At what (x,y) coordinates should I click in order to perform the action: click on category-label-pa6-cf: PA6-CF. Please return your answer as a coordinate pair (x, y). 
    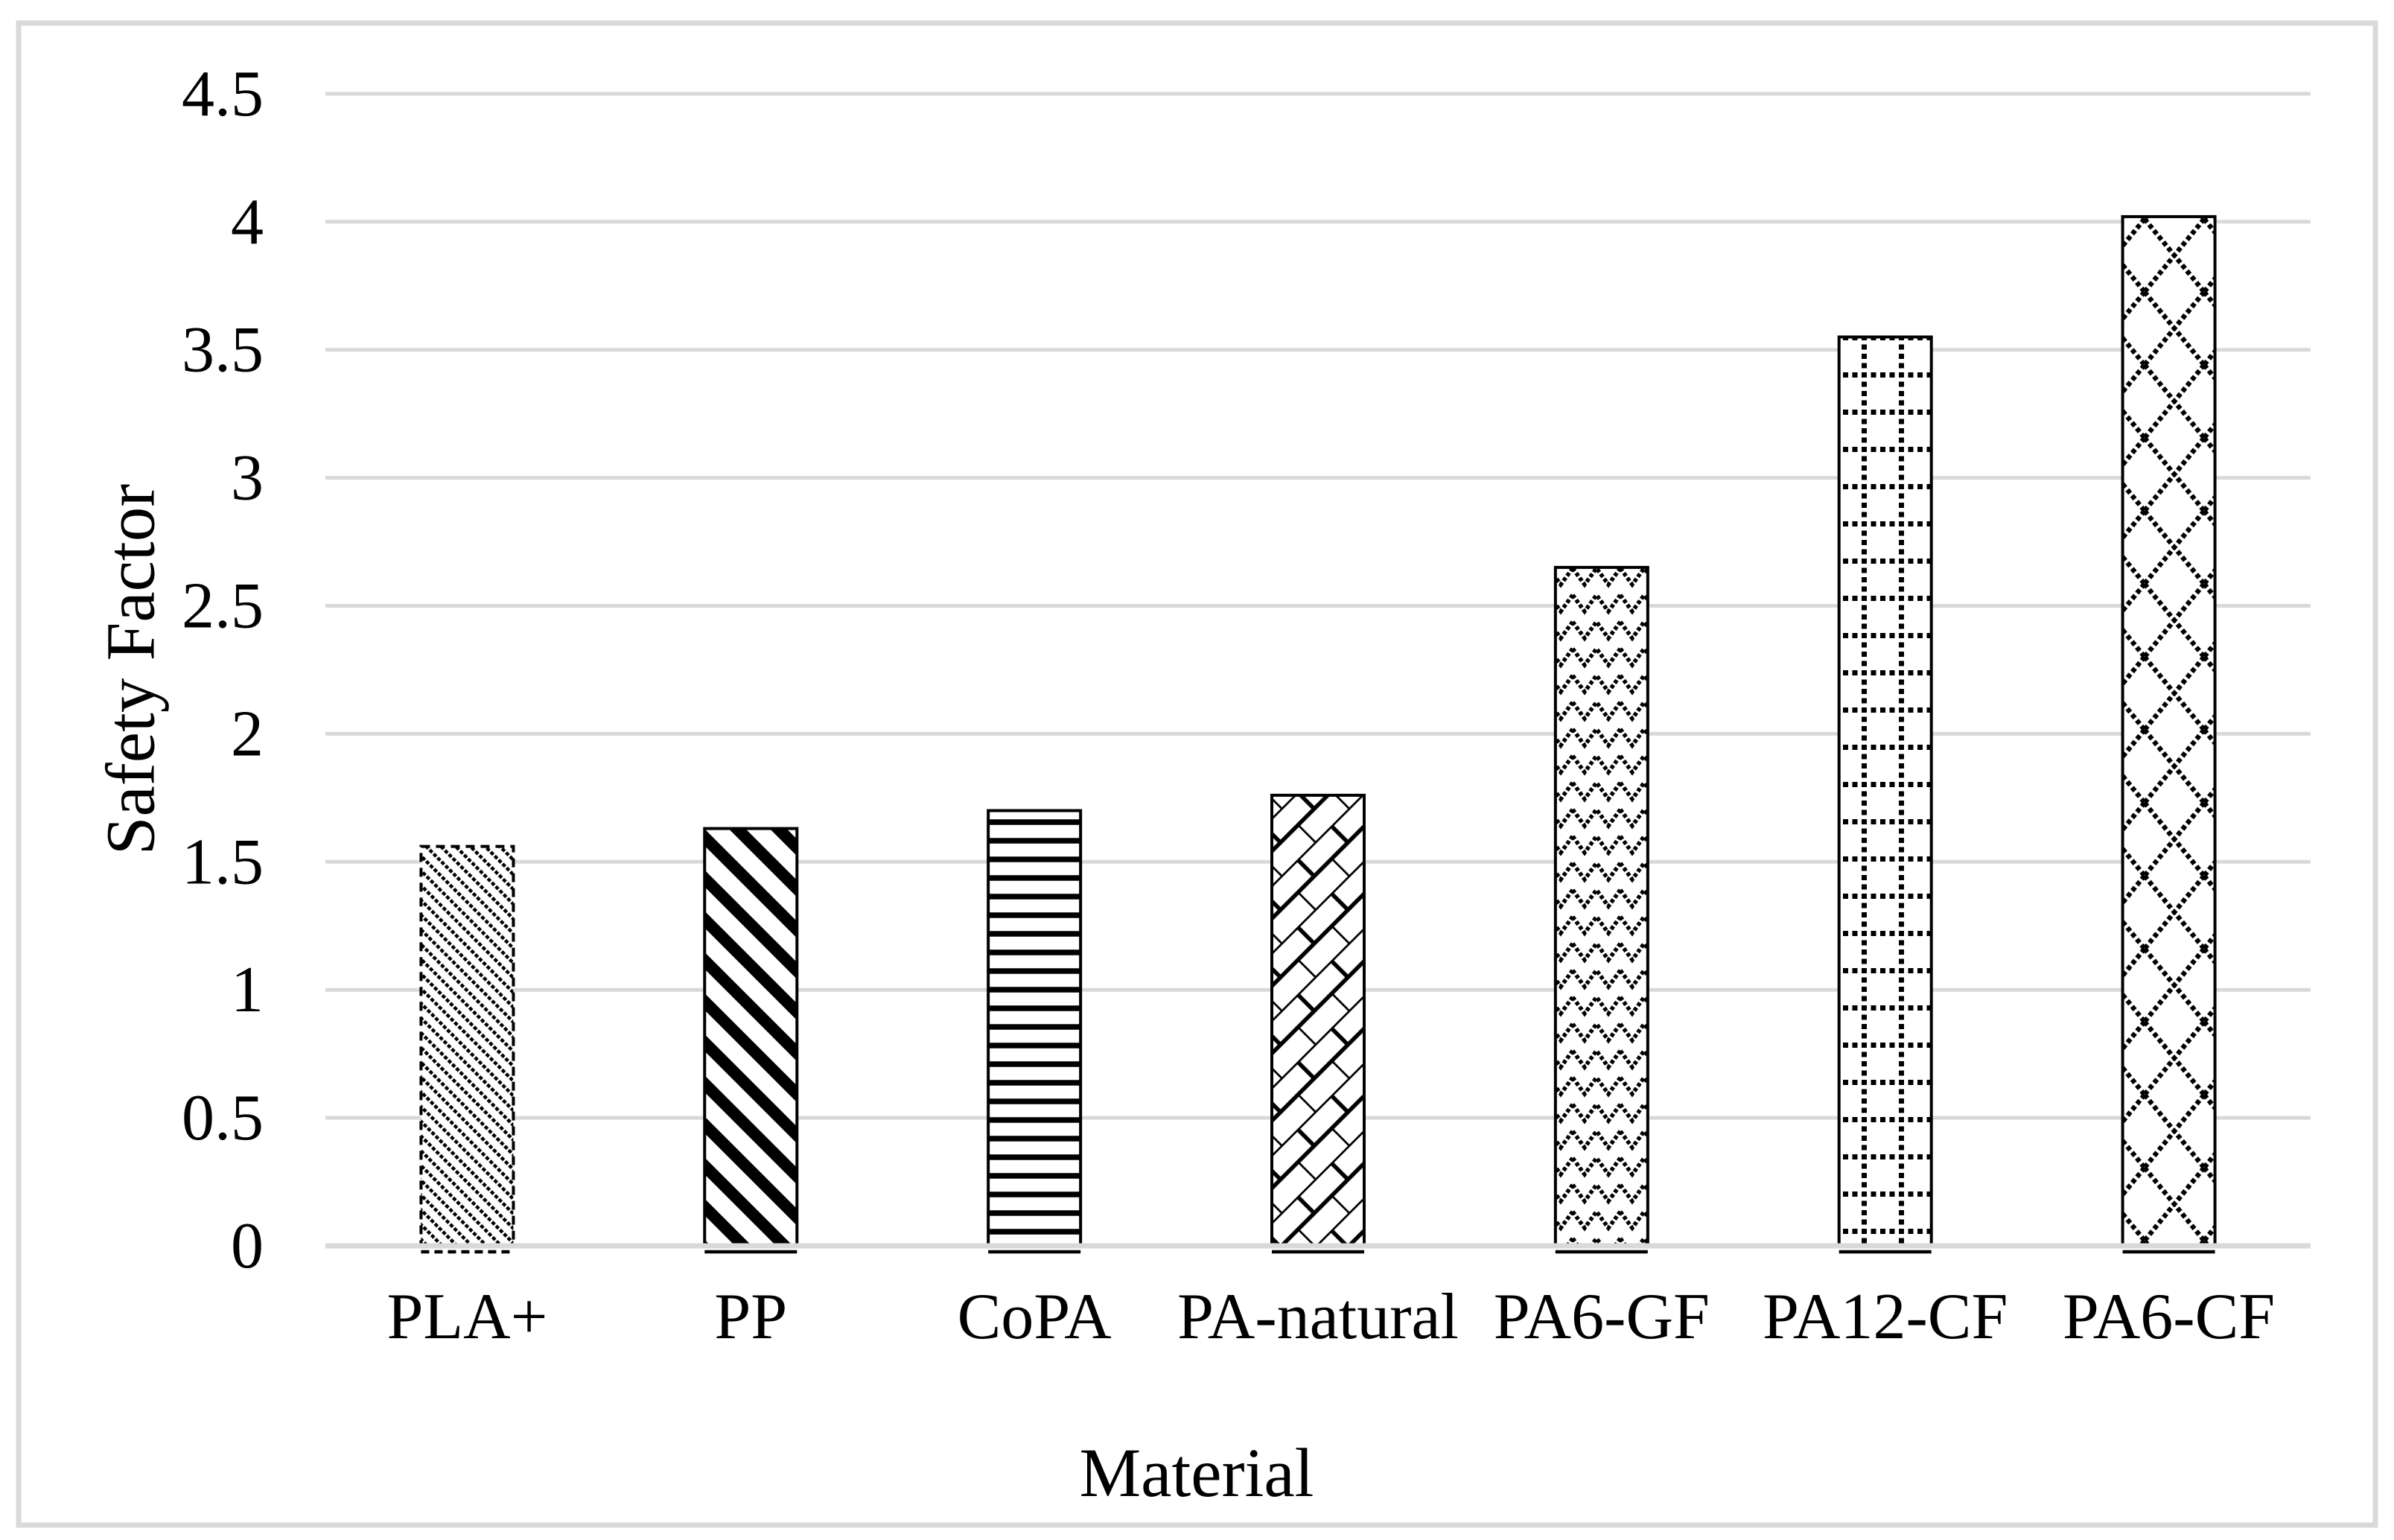
    Looking at the image, I should click on (2169, 1317).